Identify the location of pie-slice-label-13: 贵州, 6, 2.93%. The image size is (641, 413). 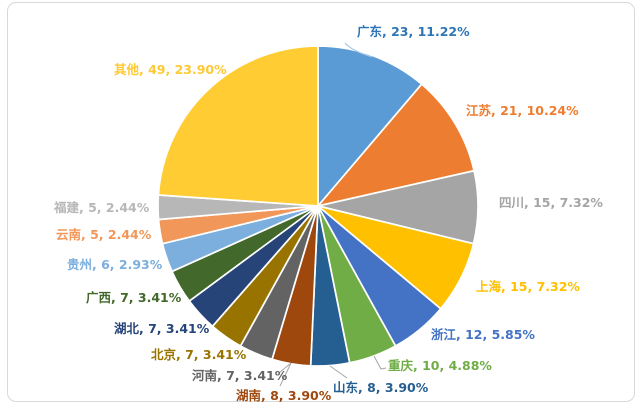
(115, 264).